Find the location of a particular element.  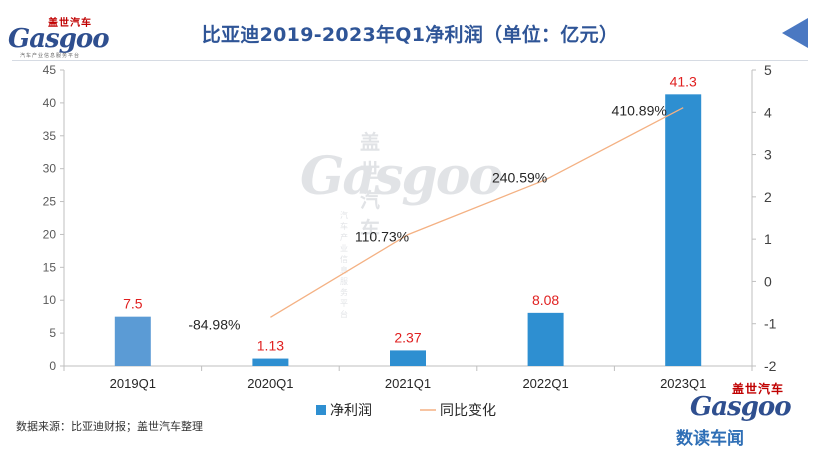

logo-subtitle: 汽车产业信息服务平台 is located at coordinates (50, 56).